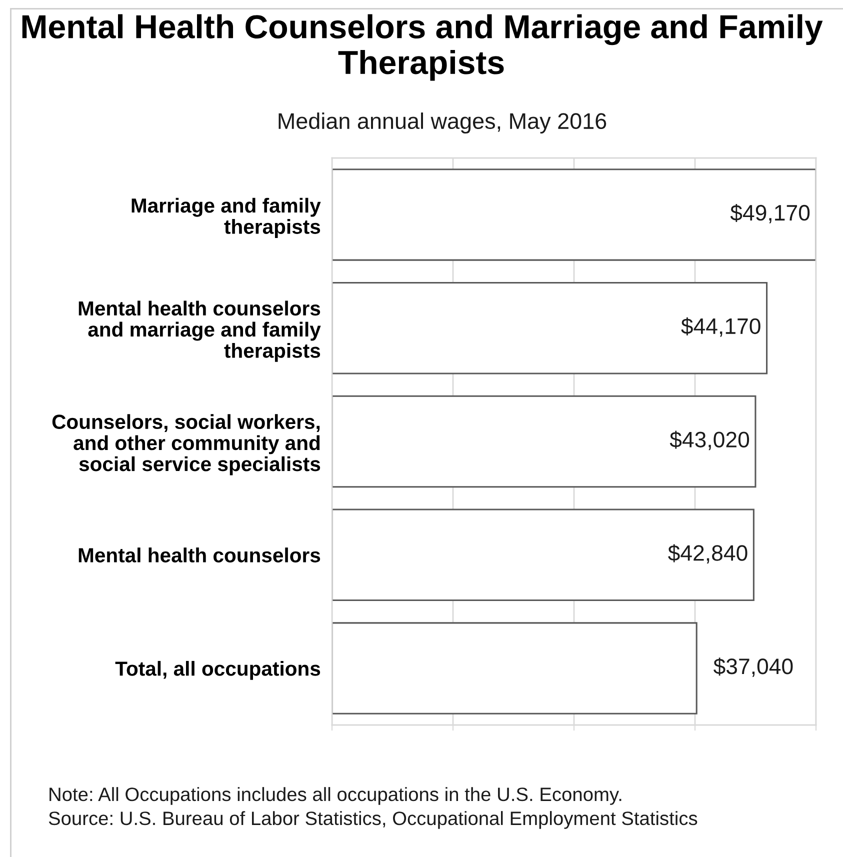 This screenshot has height=857, width=843. I want to click on text: Note: All Occupations includes all occupations in the U.S. Economy., so click(336, 796).